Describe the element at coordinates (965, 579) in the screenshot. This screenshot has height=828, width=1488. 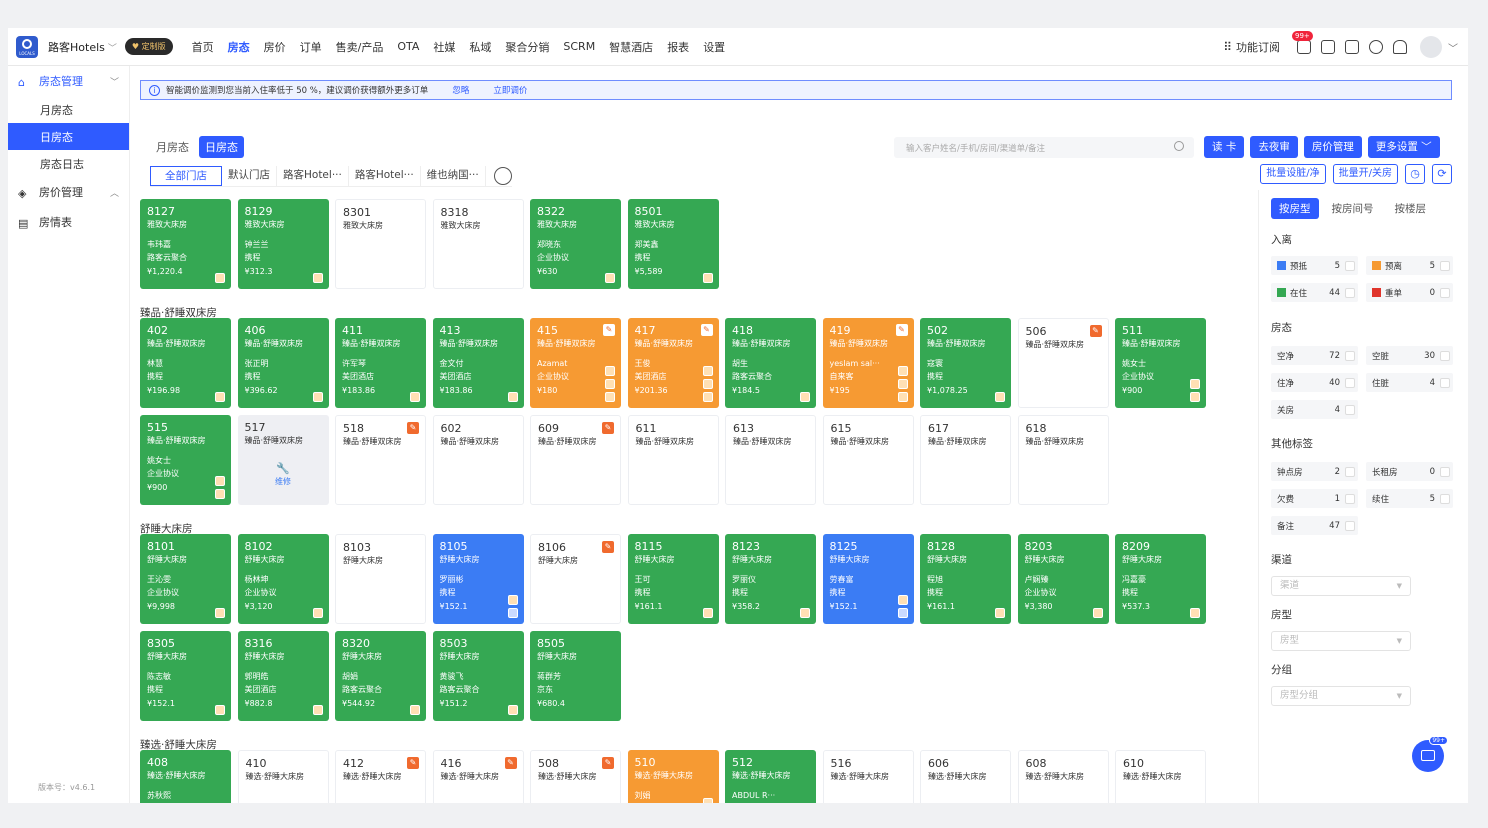
I see `room-card: 8128 舒睡大床房 程旭 携程 ¥161.1` at that location.